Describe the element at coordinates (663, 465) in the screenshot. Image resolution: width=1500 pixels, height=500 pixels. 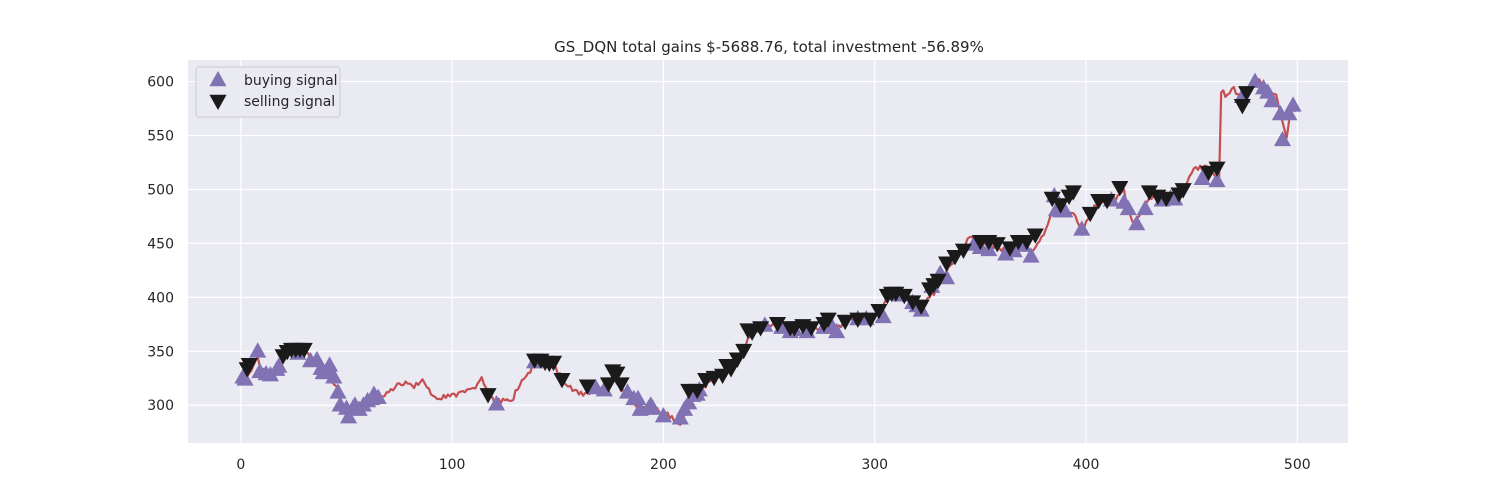
I see `x-tick-label: 200` at that location.